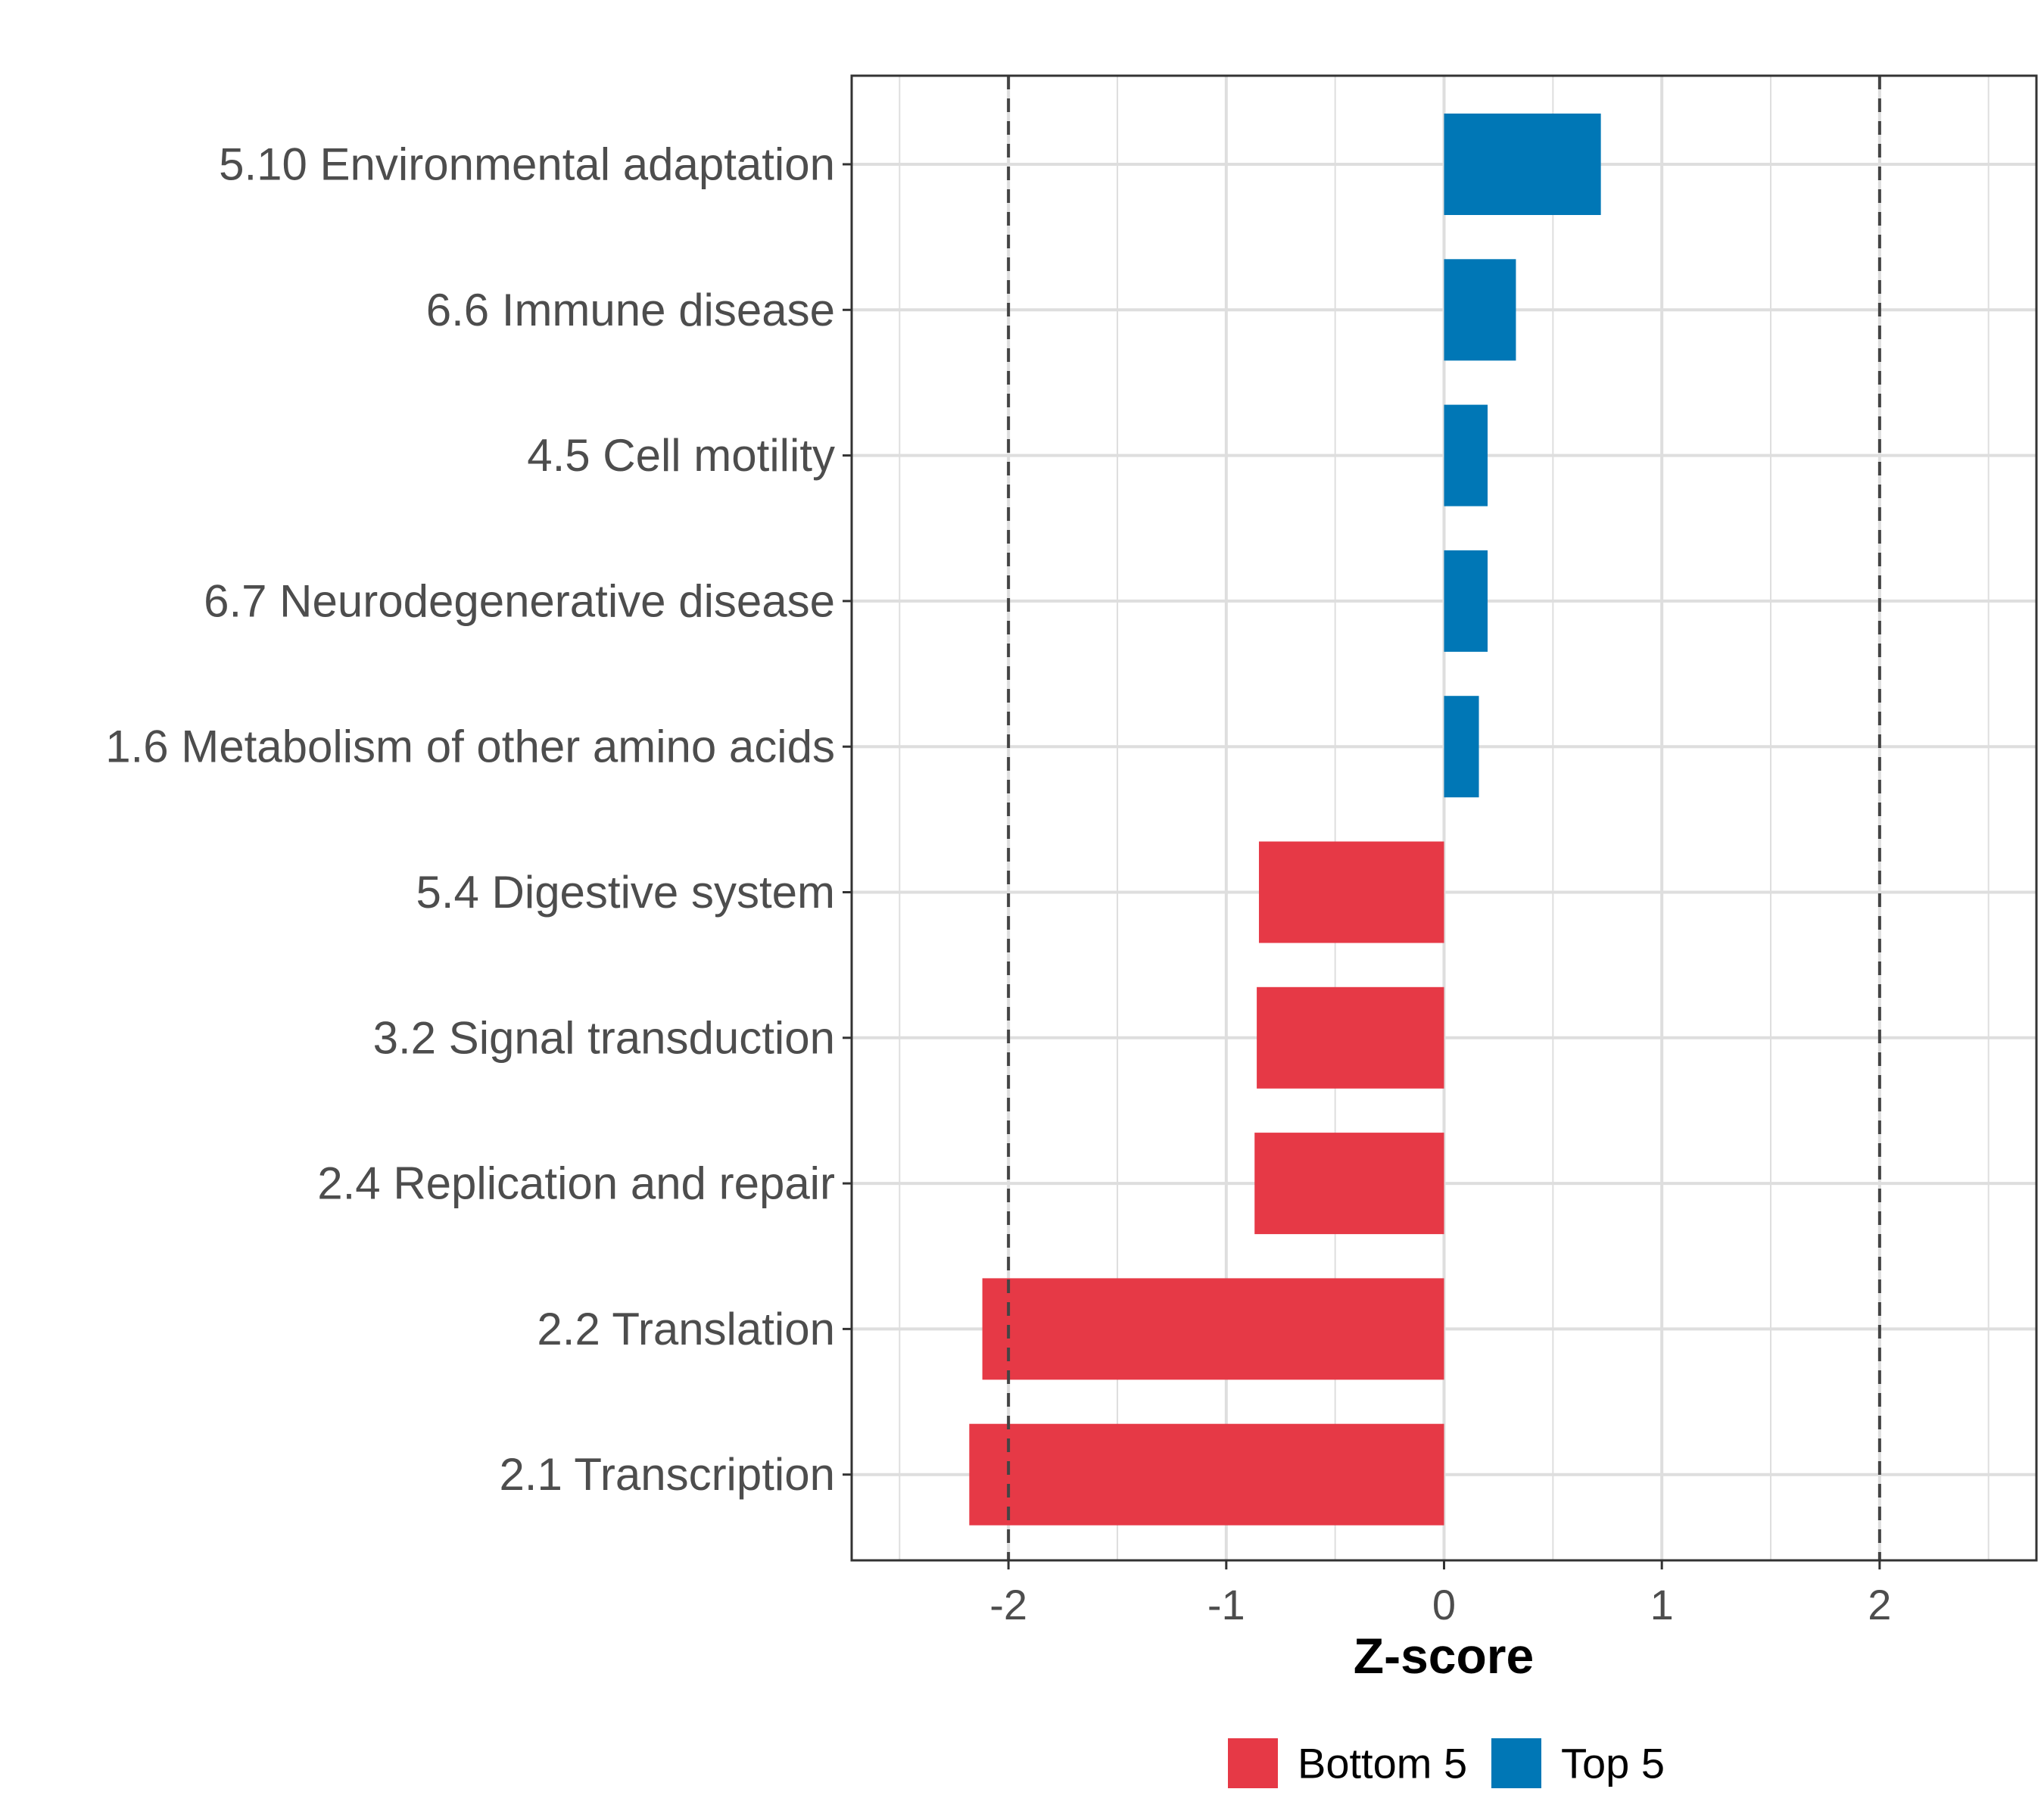  What do you see at coordinates (576, 1183) in the screenshot?
I see `y-tick-label: 2.4 Replication and repair` at bounding box center [576, 1183].